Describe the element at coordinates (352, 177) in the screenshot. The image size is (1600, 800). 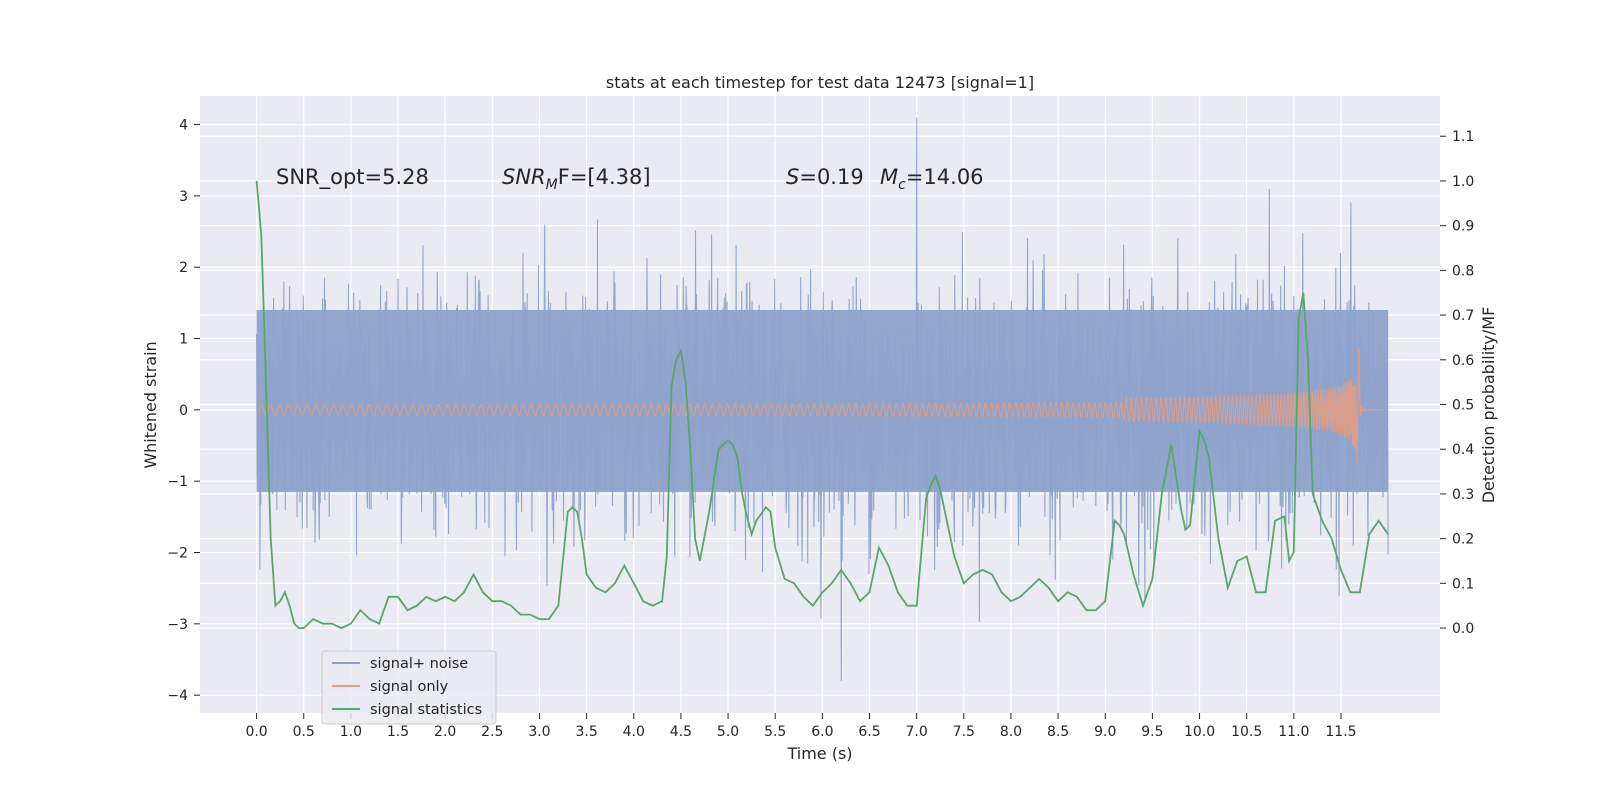
I see `annotation-snr-opt: SNR_opt=5.28` at that location.